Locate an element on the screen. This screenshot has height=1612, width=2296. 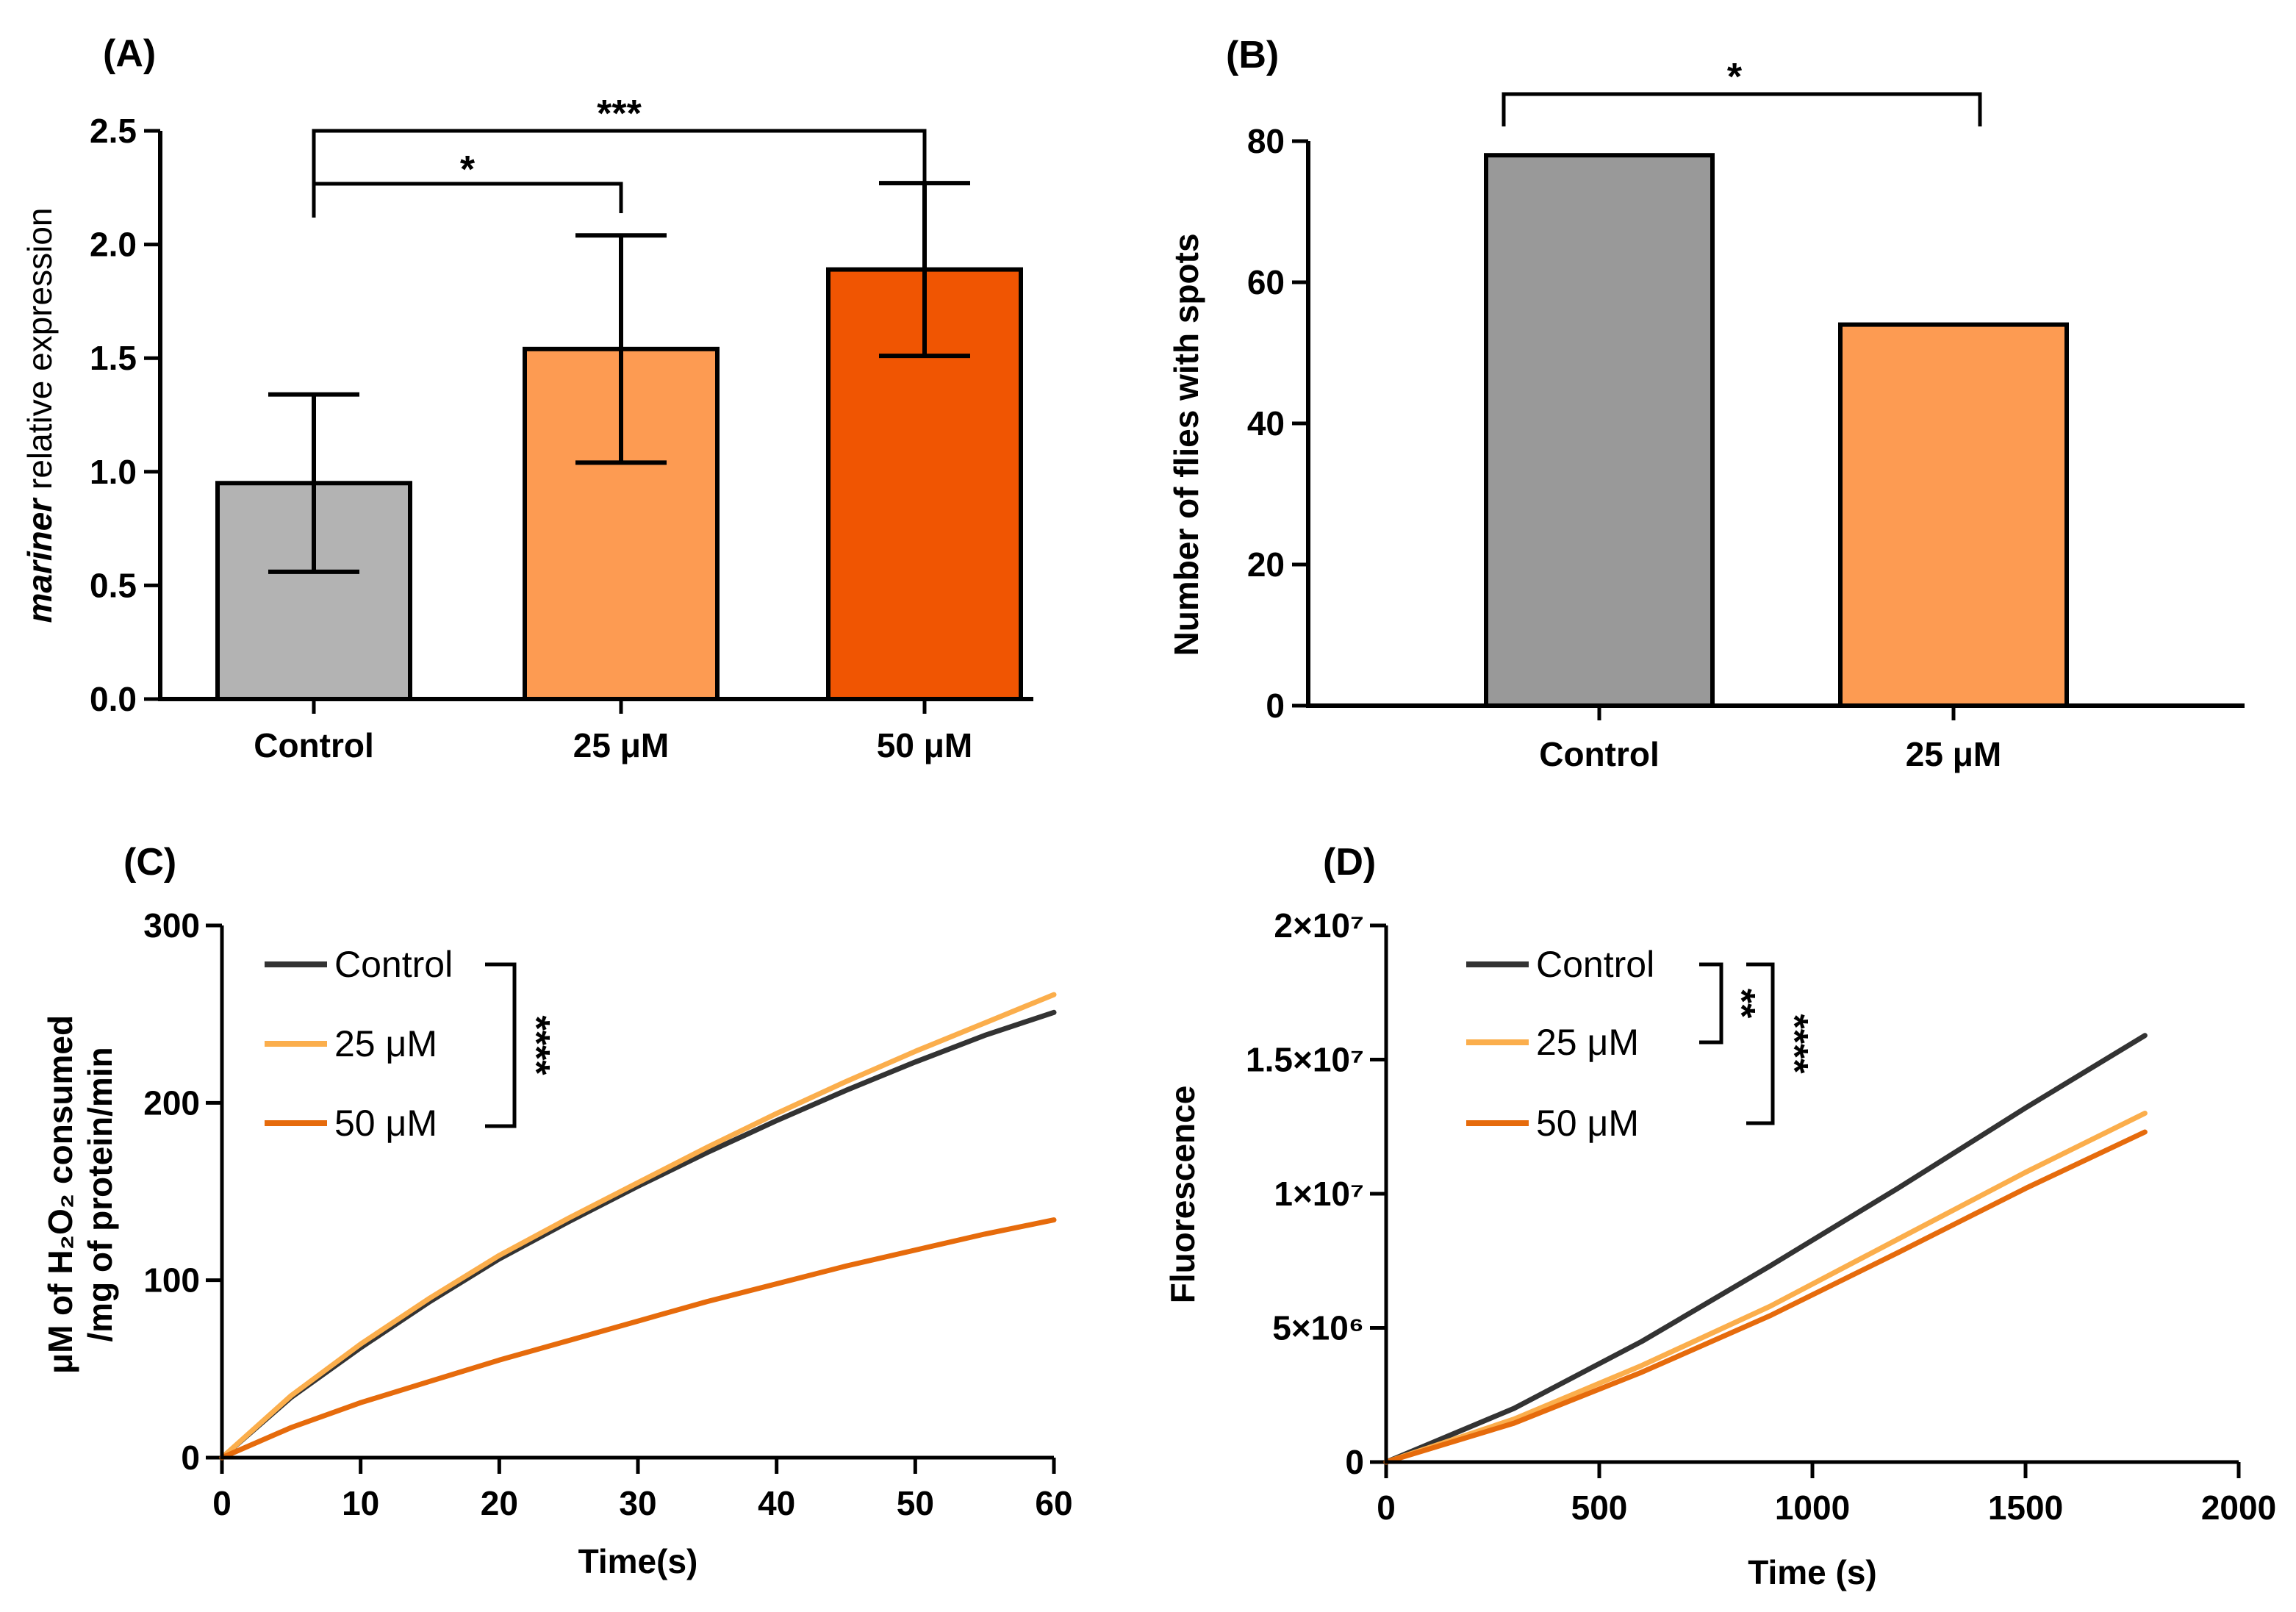
panel-d-y-axis-label: Fluorescence is located at coordinates (1182, 1195).